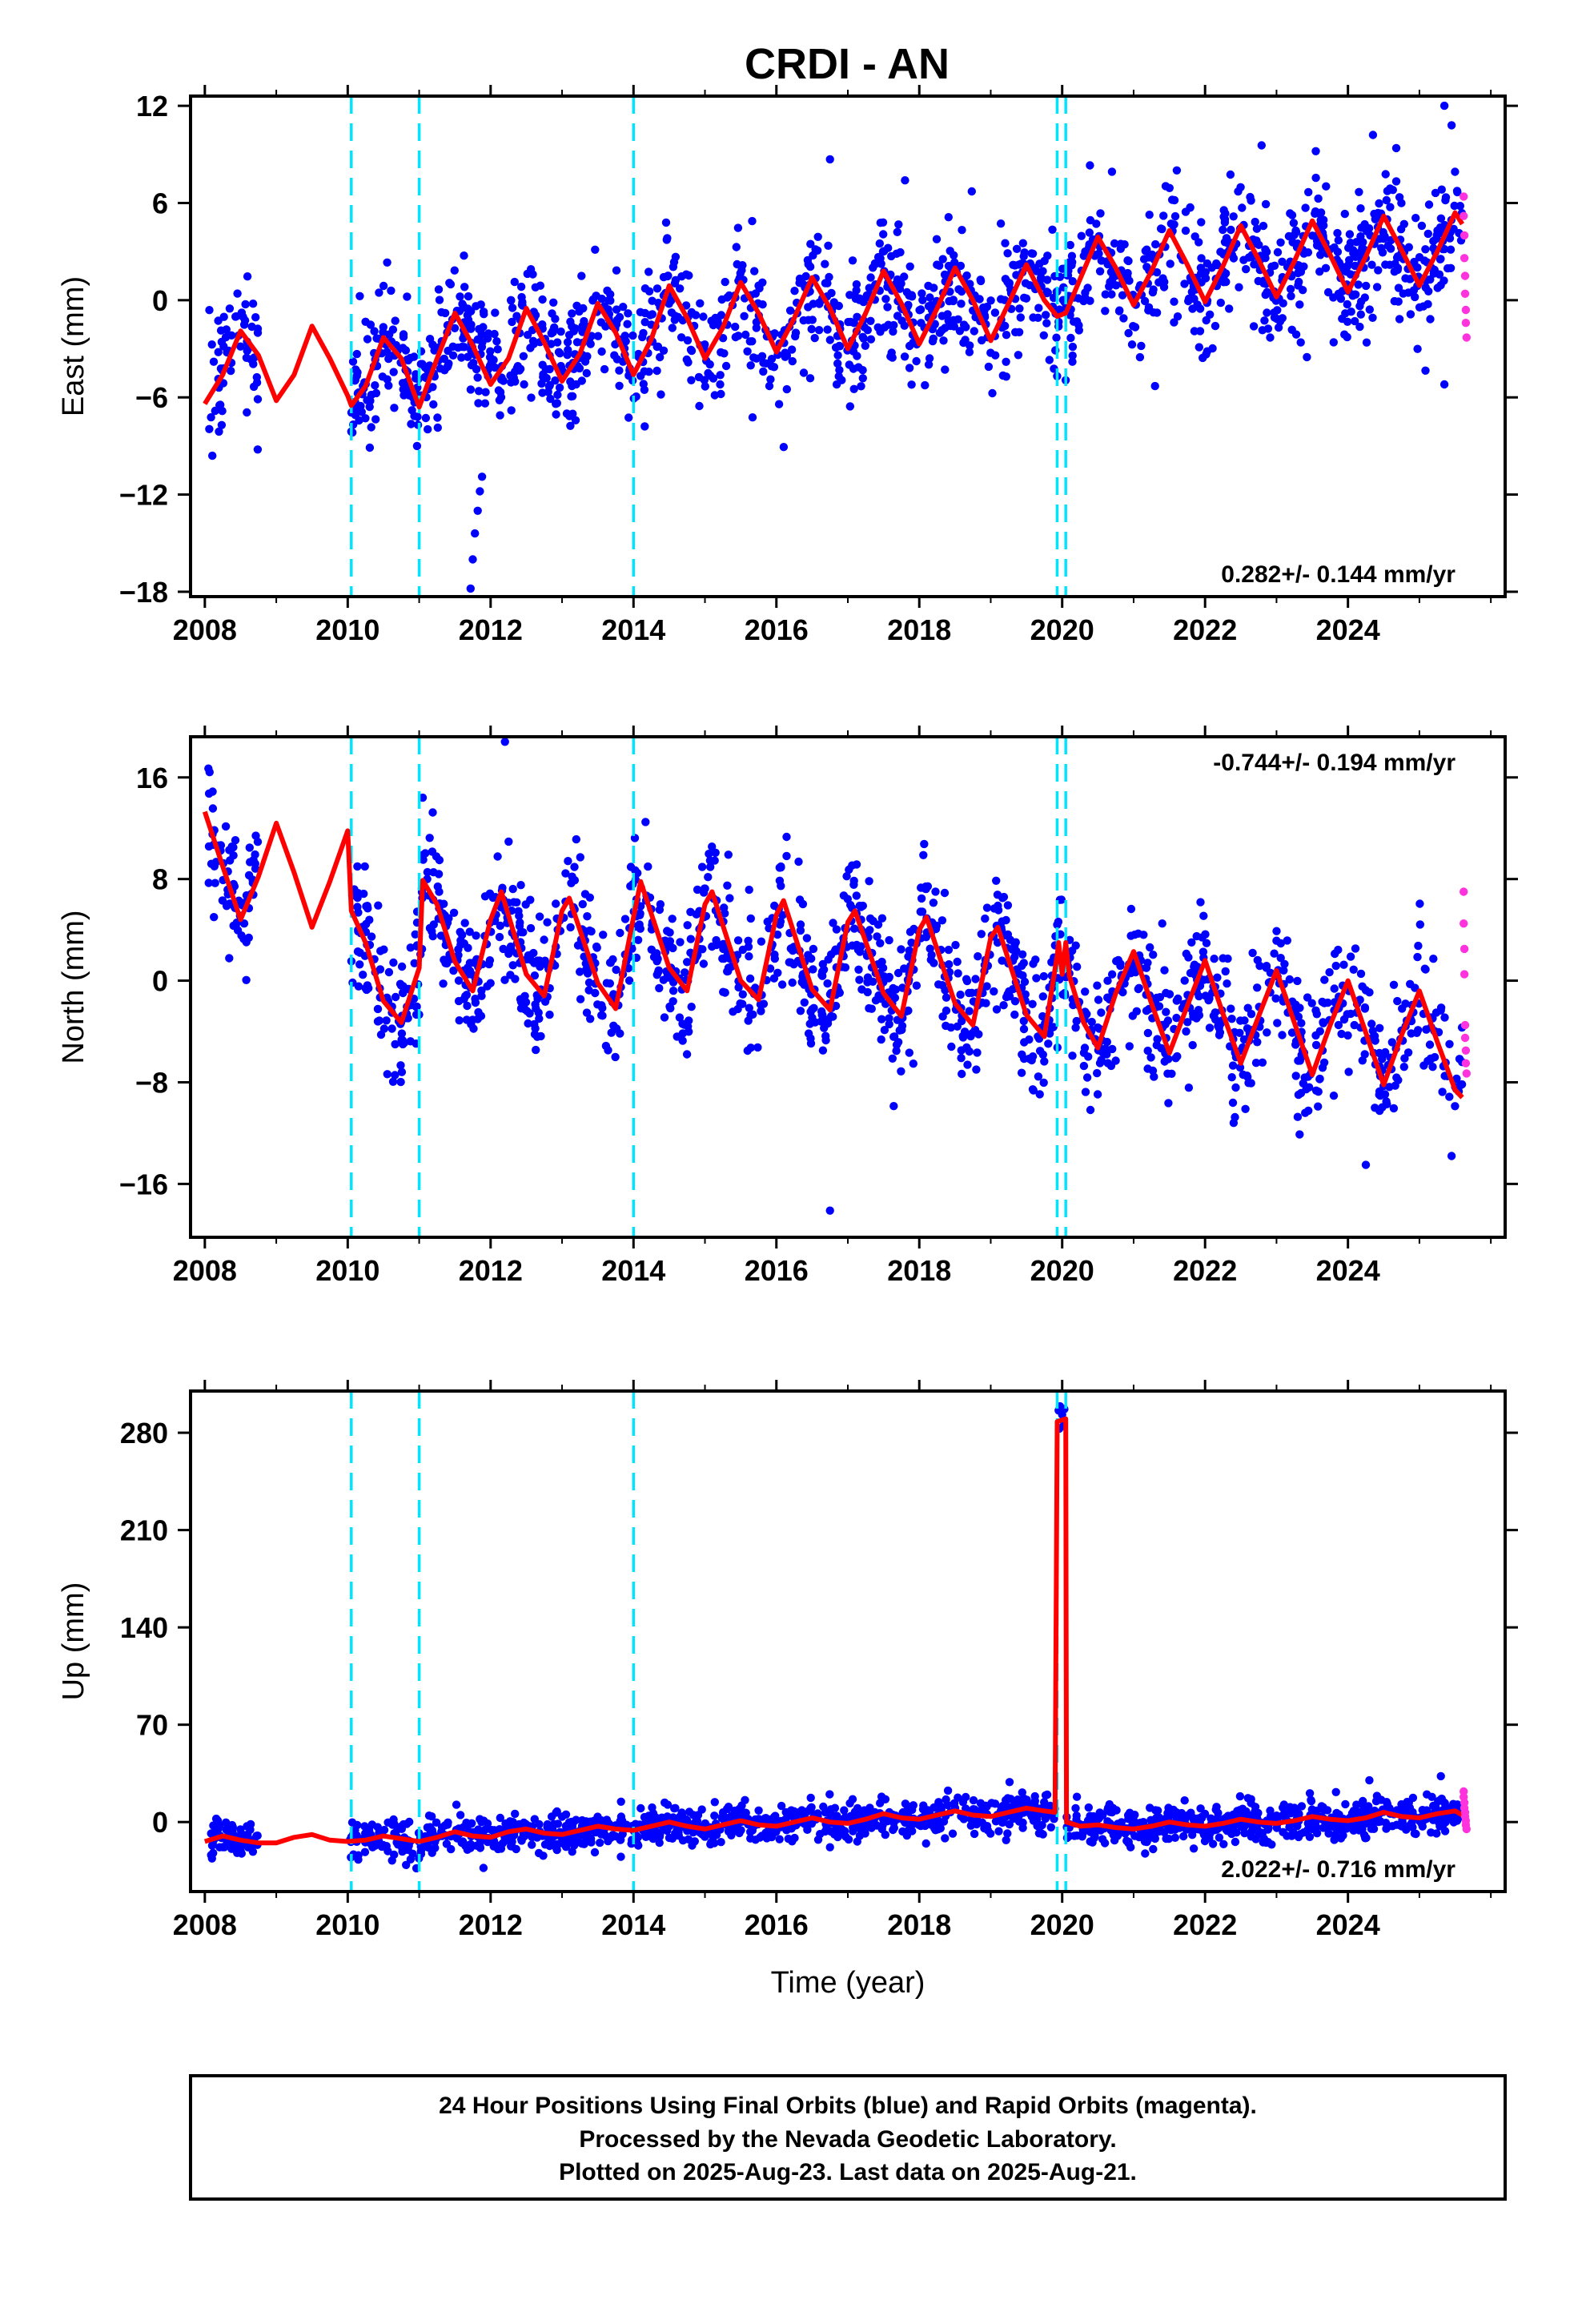 The image size is (1582, 2324). What do you see at coordinates (152, 778) in the screenshot?
I see `y-tick-label: 16` at bounding box center [152, 778].